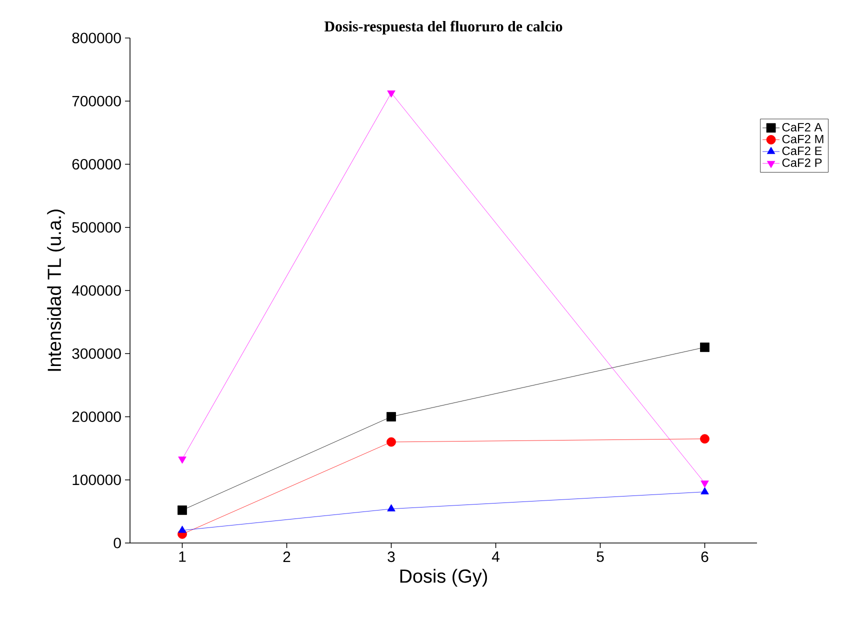  What do you see at coordinates (96, 290) in the screenshot?
I see `y-tick-label: 400000` at bounding box center [96, 290].